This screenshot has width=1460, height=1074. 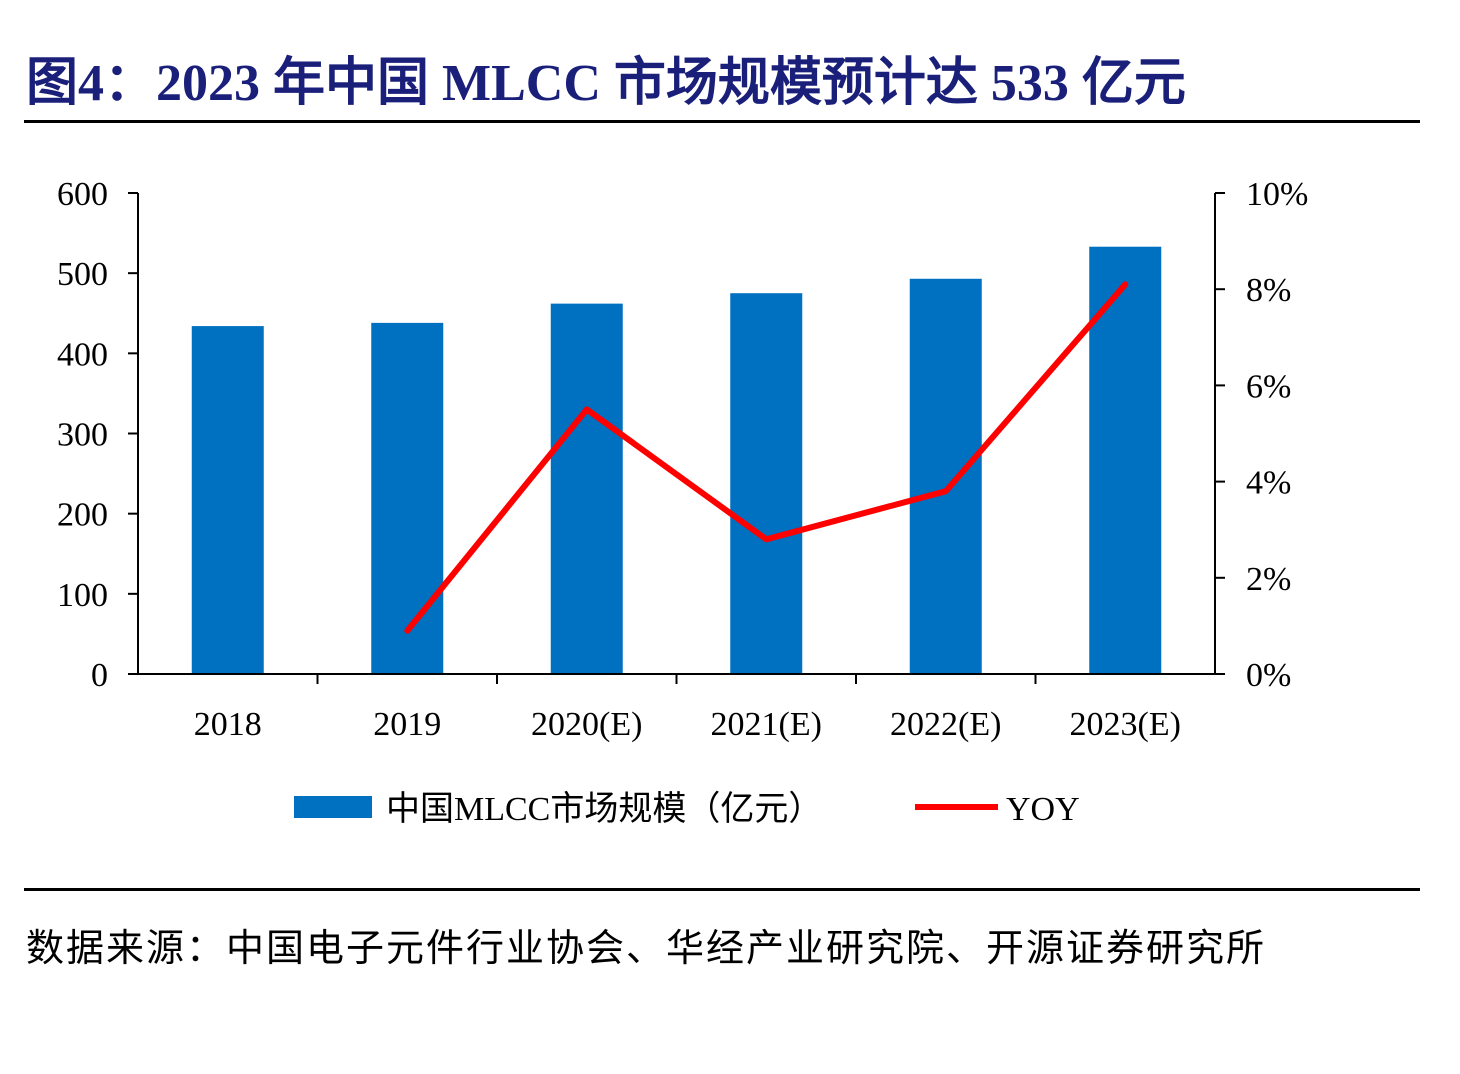 What do you see at coordinates (82, 194) in the screenshot?
I see `left-tick-label: 600` at bounding box center [82, 194].